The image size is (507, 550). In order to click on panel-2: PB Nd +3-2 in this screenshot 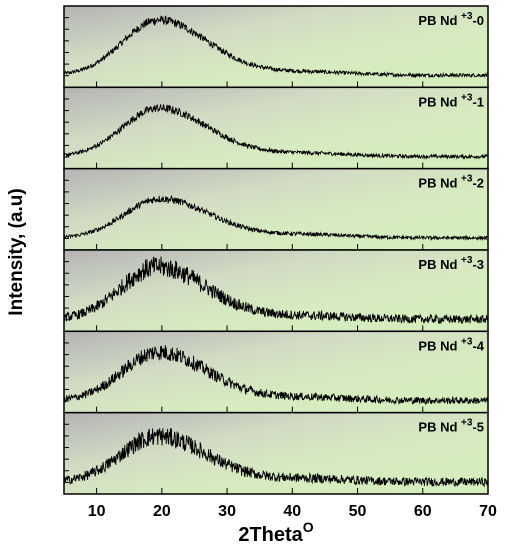, I will do `click(276, 209)`.